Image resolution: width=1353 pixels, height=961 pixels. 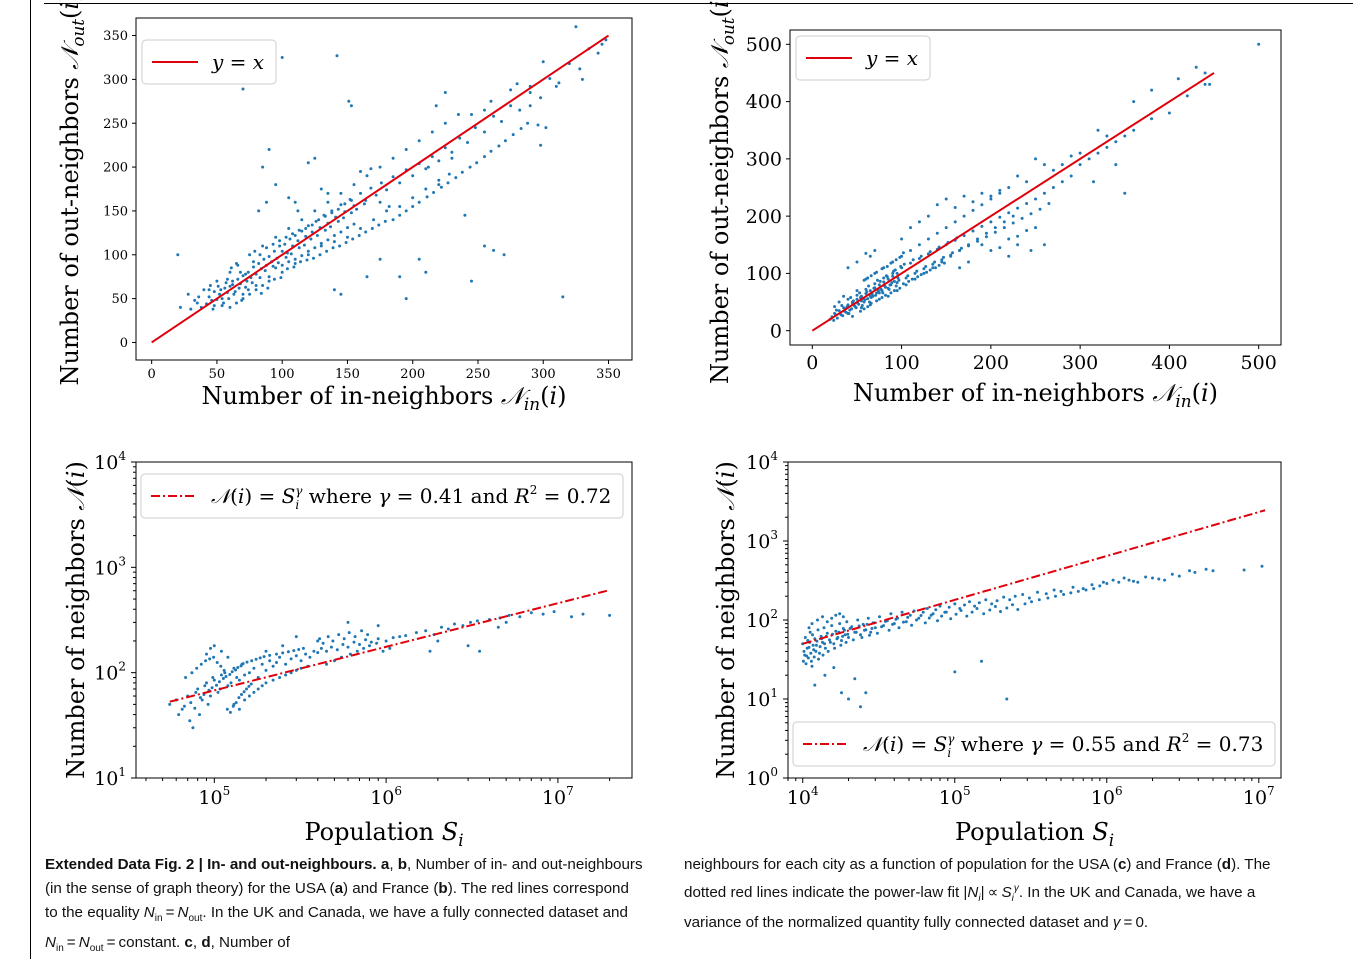 I want to click on x-tick-label: 250, so click(x=478, y=374).